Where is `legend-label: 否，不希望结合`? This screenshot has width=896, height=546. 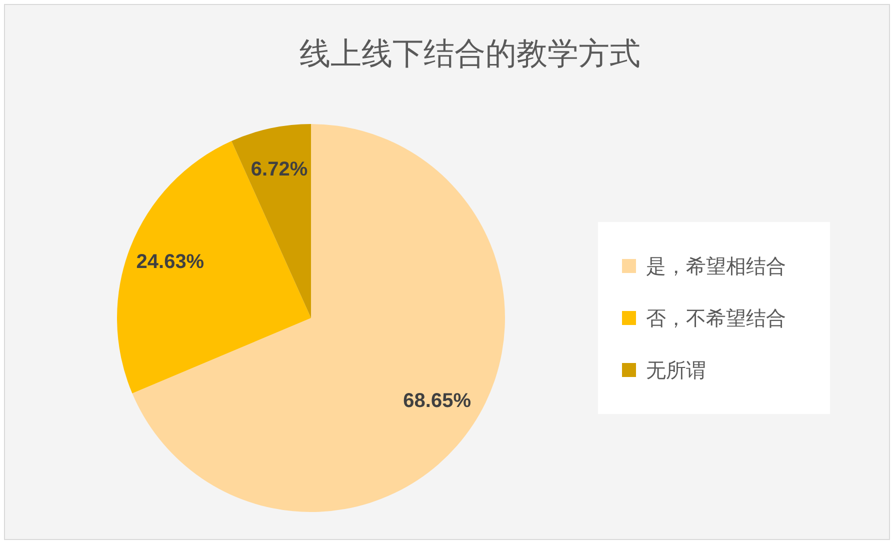
legend-label: 否，不希望结合 is located at coordinates (716, 318).